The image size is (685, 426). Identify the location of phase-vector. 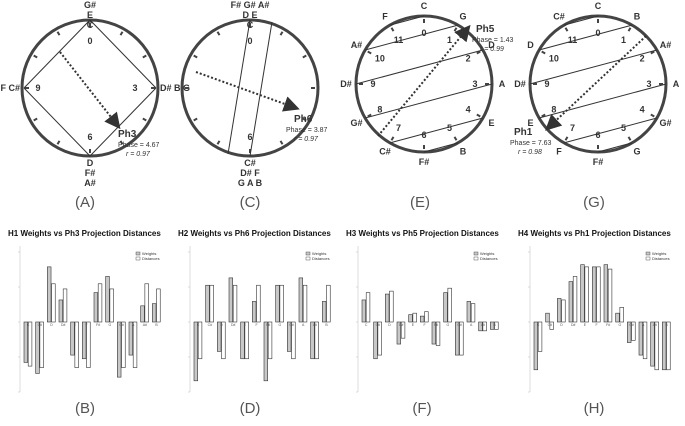
(90, 90).